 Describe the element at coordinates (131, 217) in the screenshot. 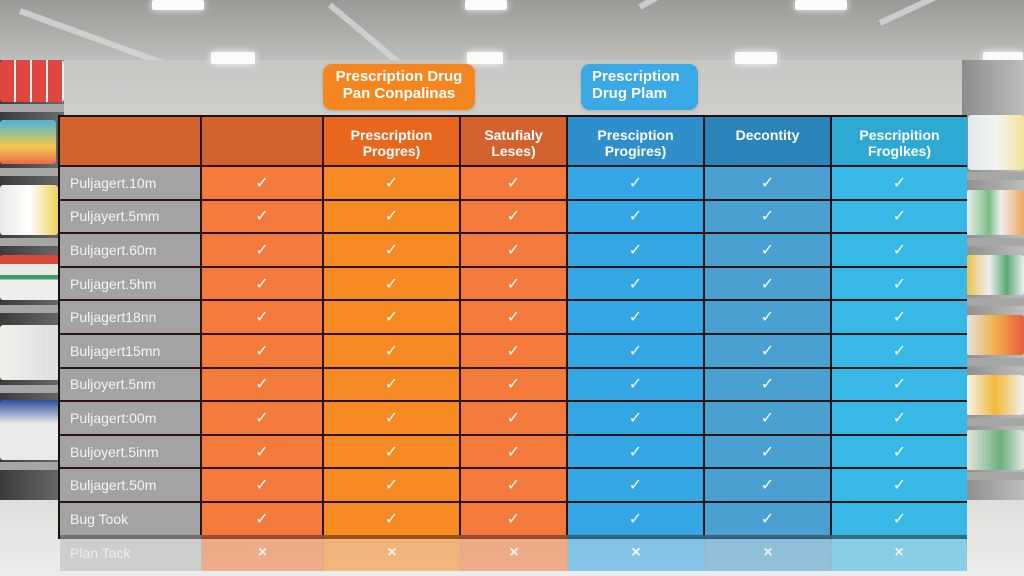

I see `row-label: Puljayert.5mm` at that location.